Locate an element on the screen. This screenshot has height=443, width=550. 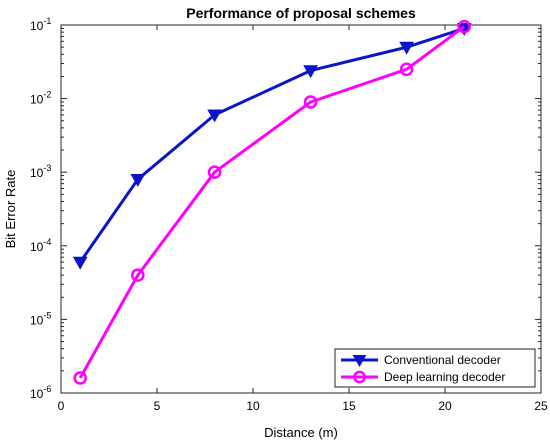
y-tick-label: 10⁻³ is located at coordinates (40, 171).